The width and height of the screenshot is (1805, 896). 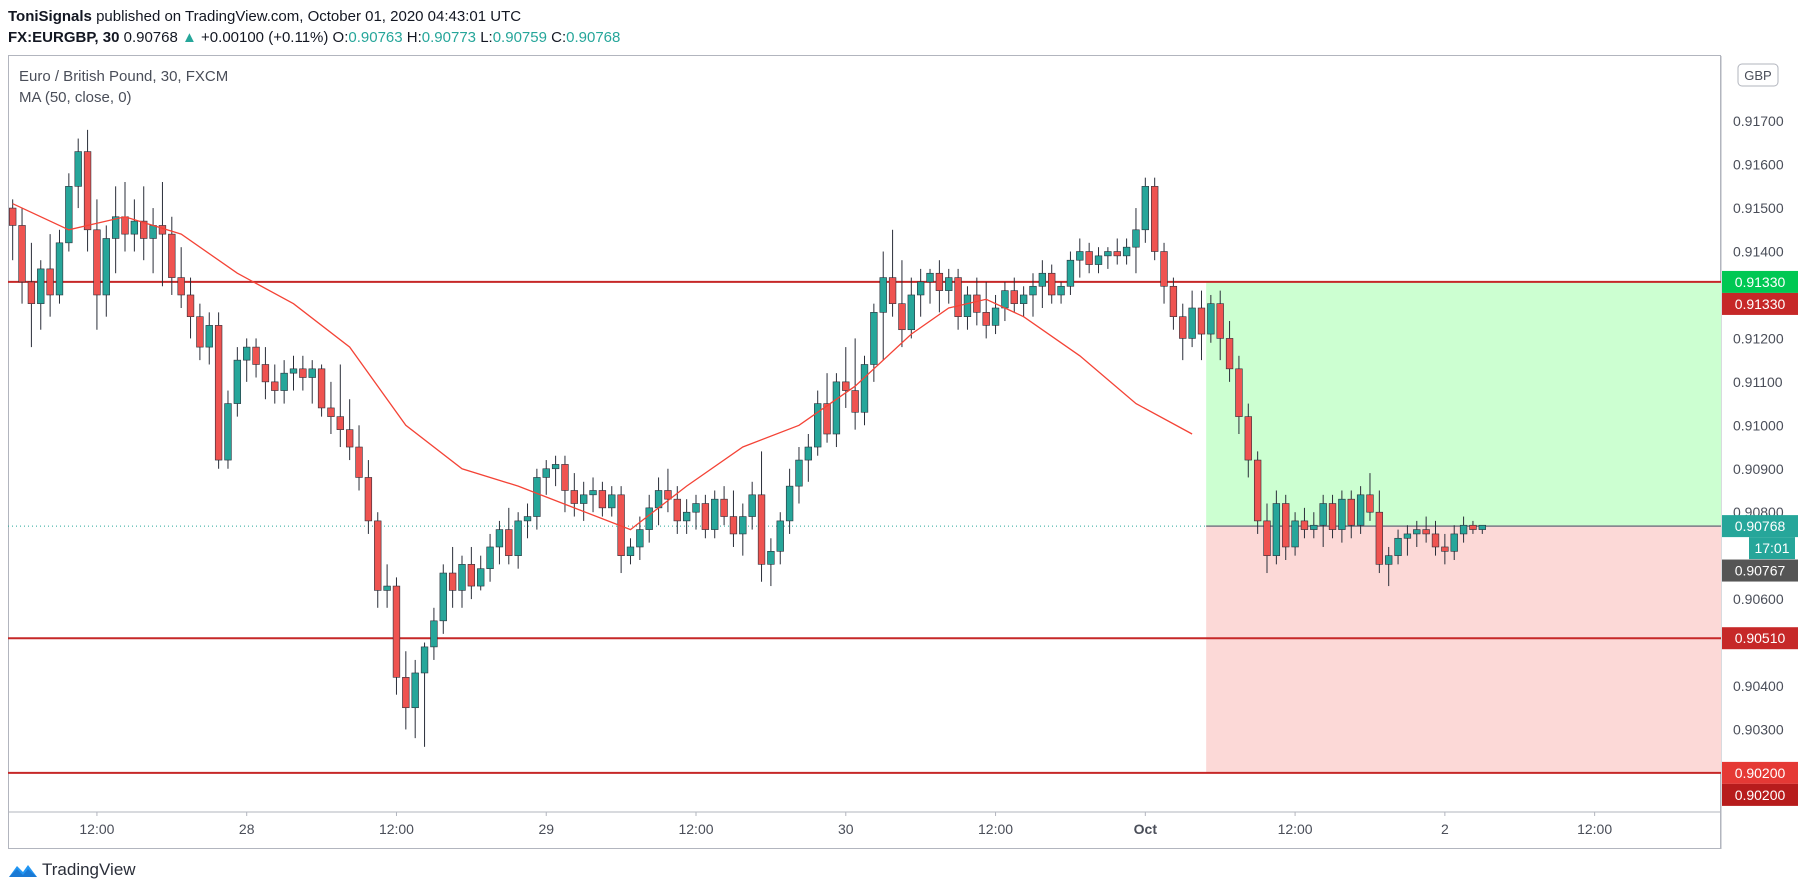 I want to click on target-zone, so click(x=1463, y=404).